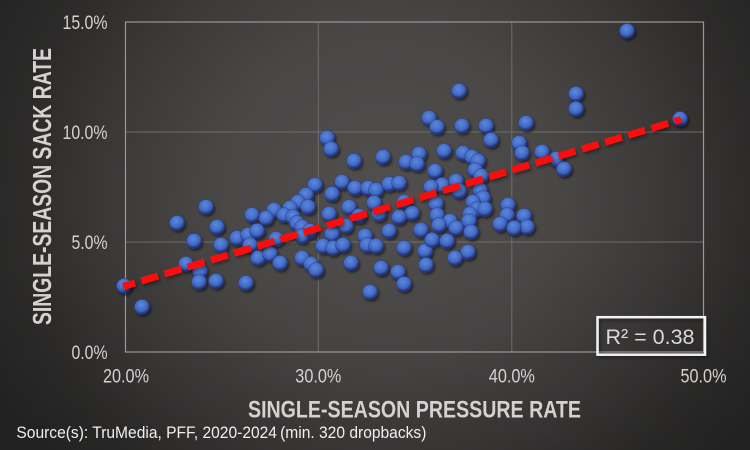  I want to click on svg-text: 5.0%, so click(90, 243).